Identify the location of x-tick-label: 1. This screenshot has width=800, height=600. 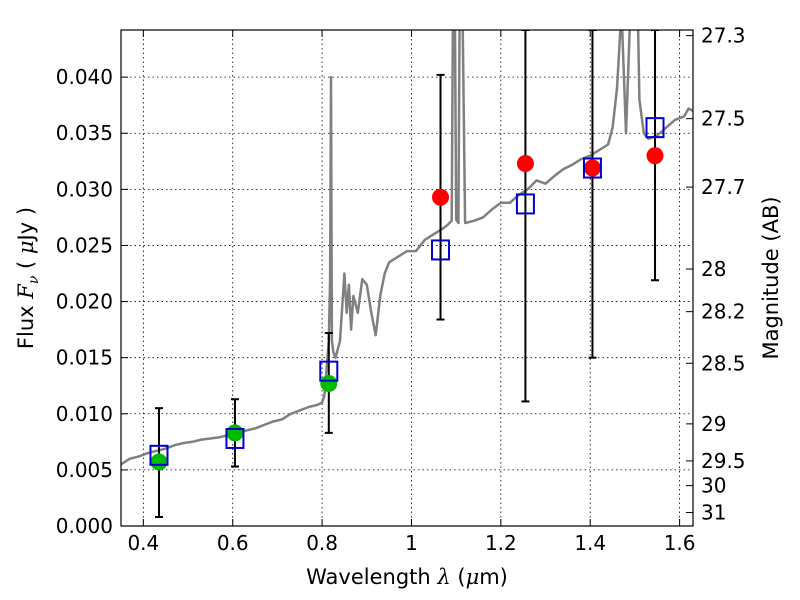
(411, 543).